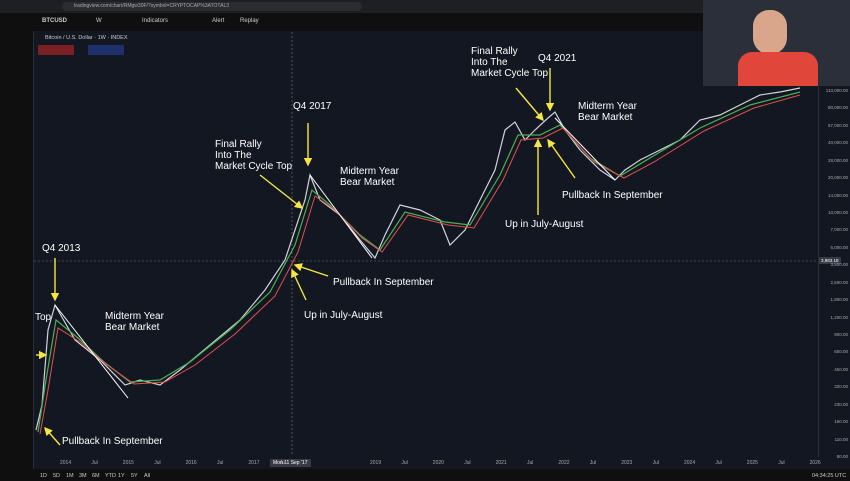 The width and height of the screenshot is (850, 481). What do you see at coordinates (86, 38) in the screenshot?
I see `chart-legend: Bitcoin / U.S. Dollar · 1W · INDEX` at bounding box center [86, 38].